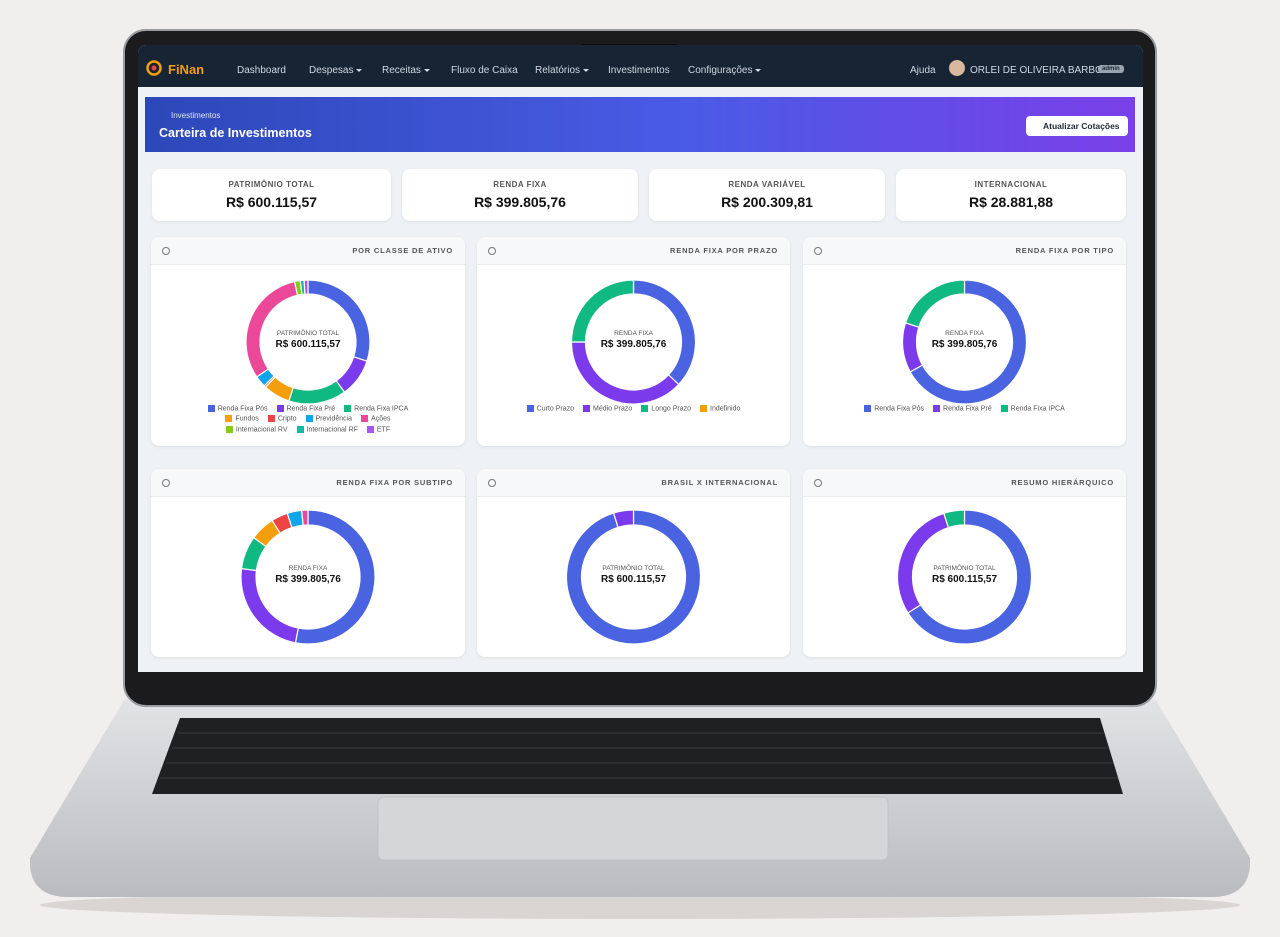 This screenshot has height=937, width=1280. What do you see at coordinates (639, 70) in the screenshot?
I see `nav-investimentos: Investimentos` at bounding box center [639, 70].